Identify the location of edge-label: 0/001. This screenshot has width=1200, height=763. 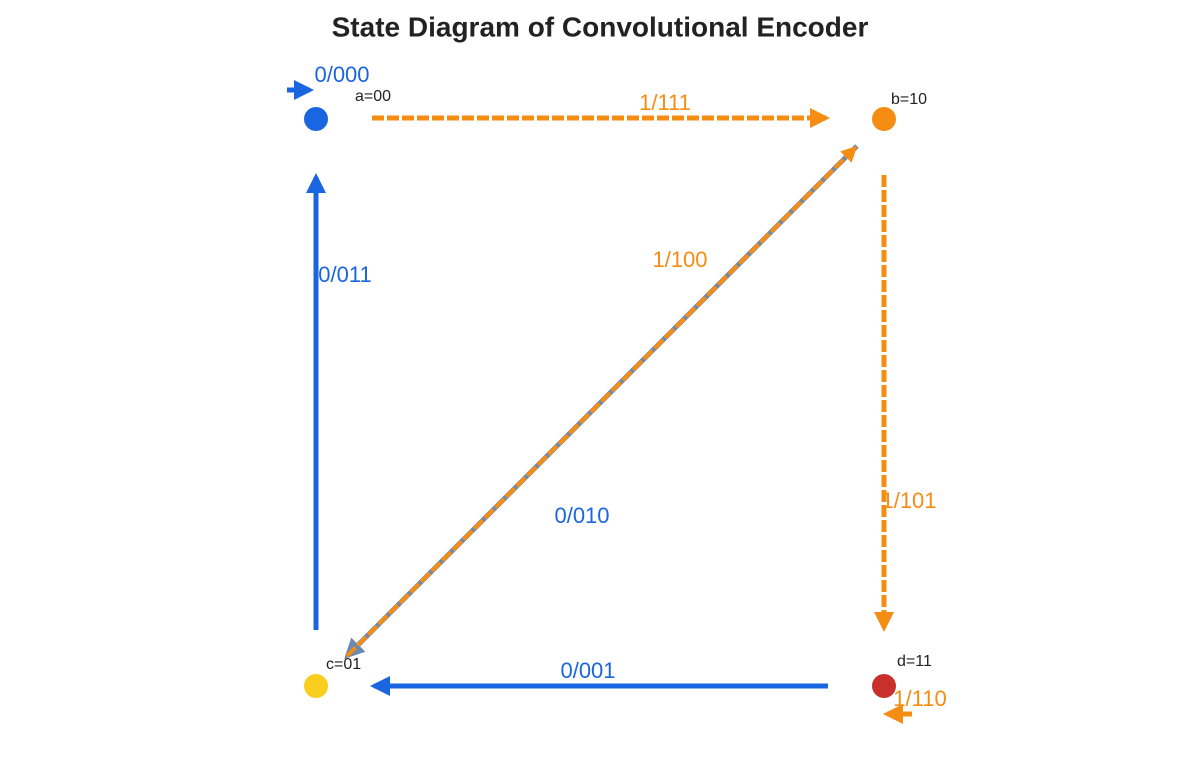
(587, 670).